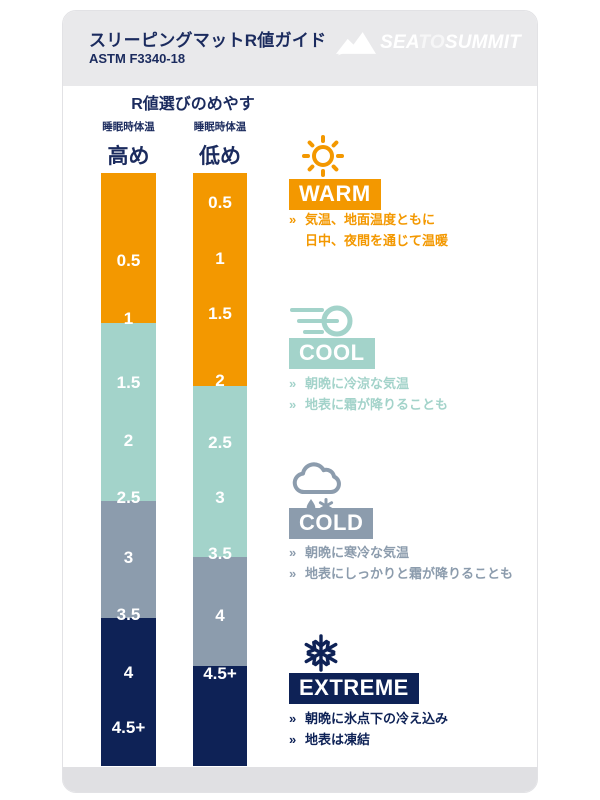  I want to click on note-line: » 気温、地面温度ともに, so click(368, 219).